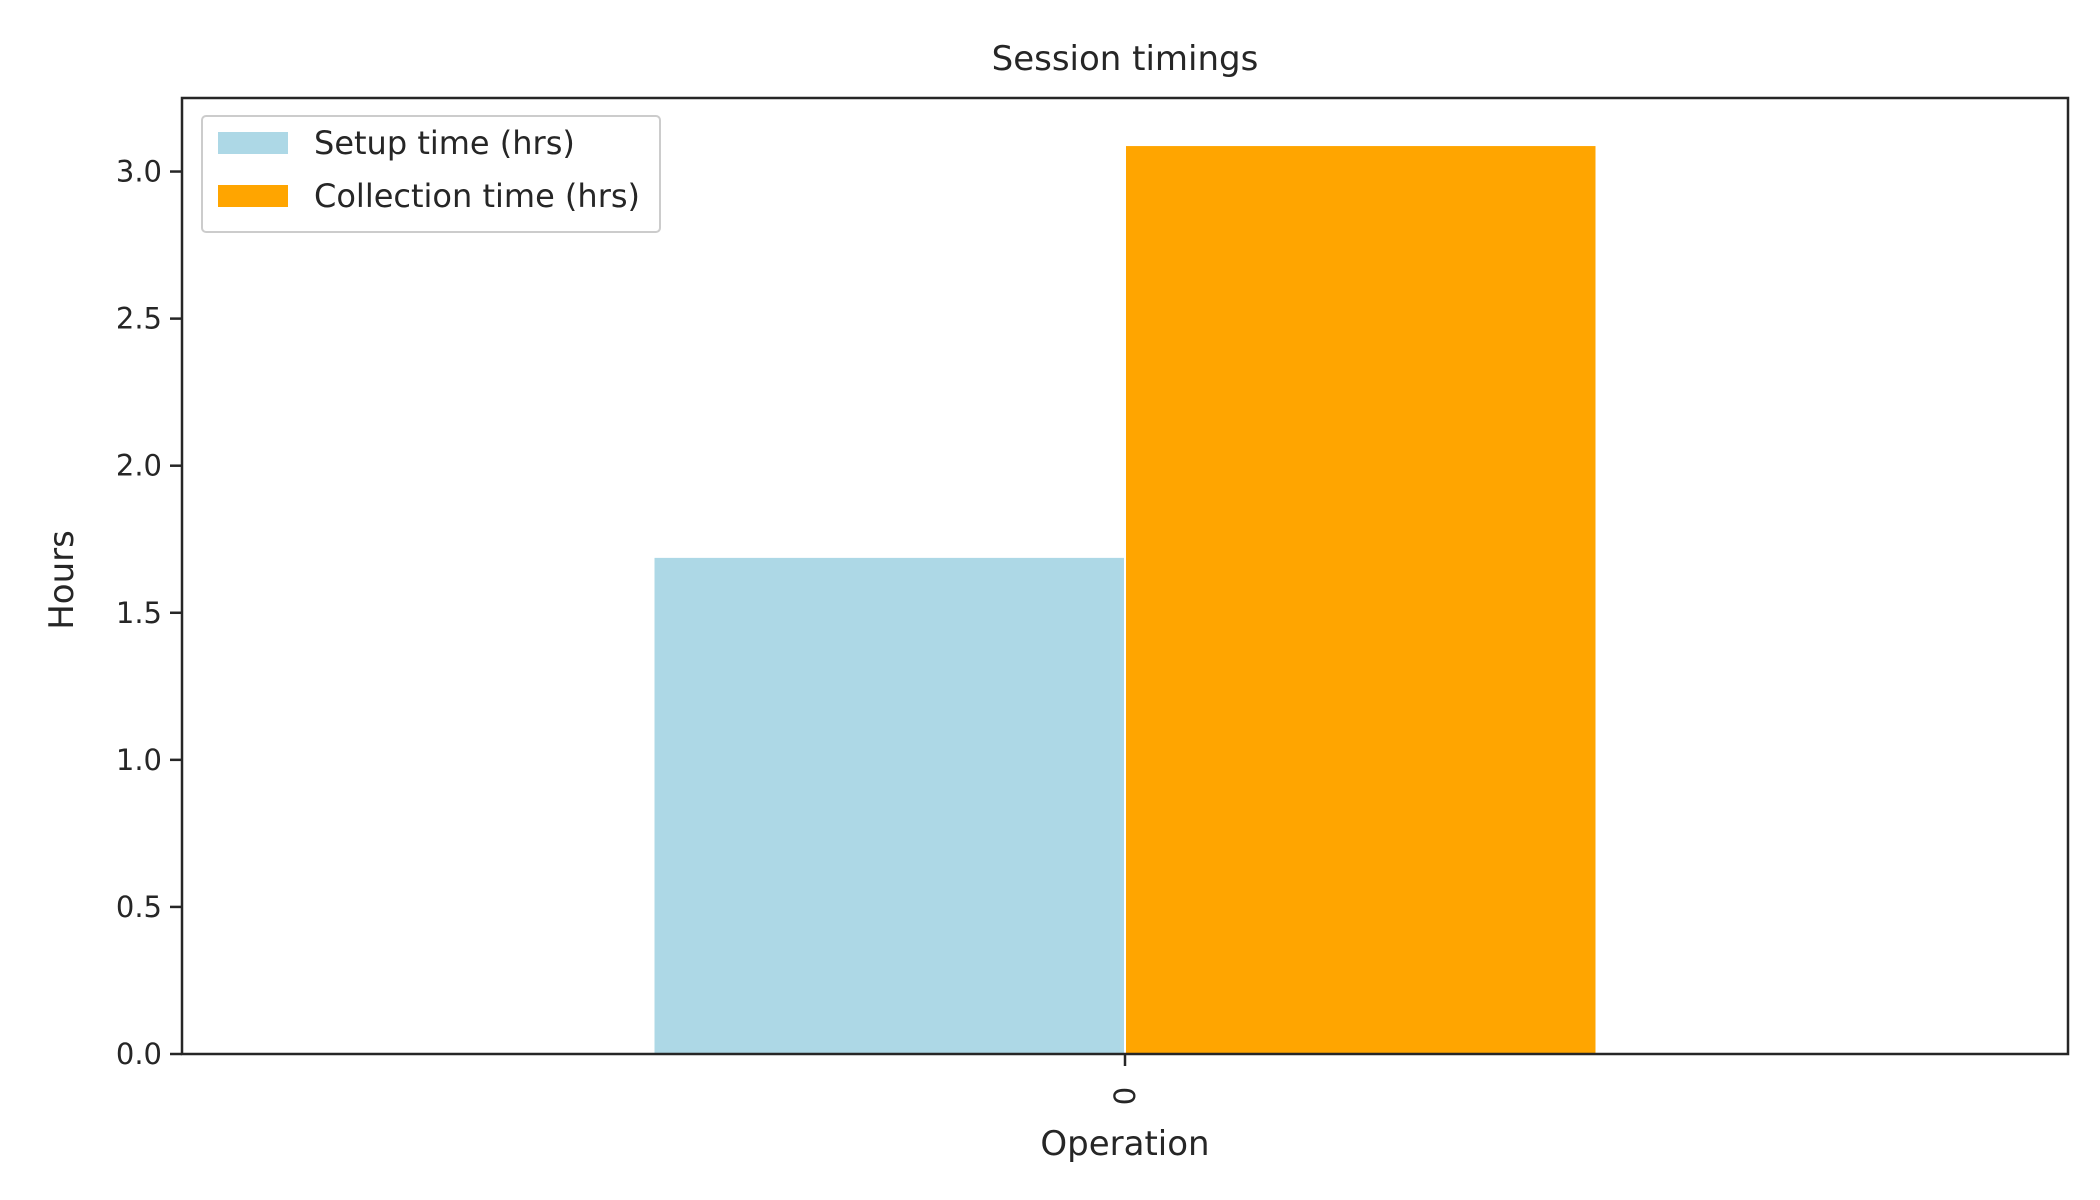 The image size is (2100, 1200). I want to click on y-tick-label: 1.5, so click(139, 613).